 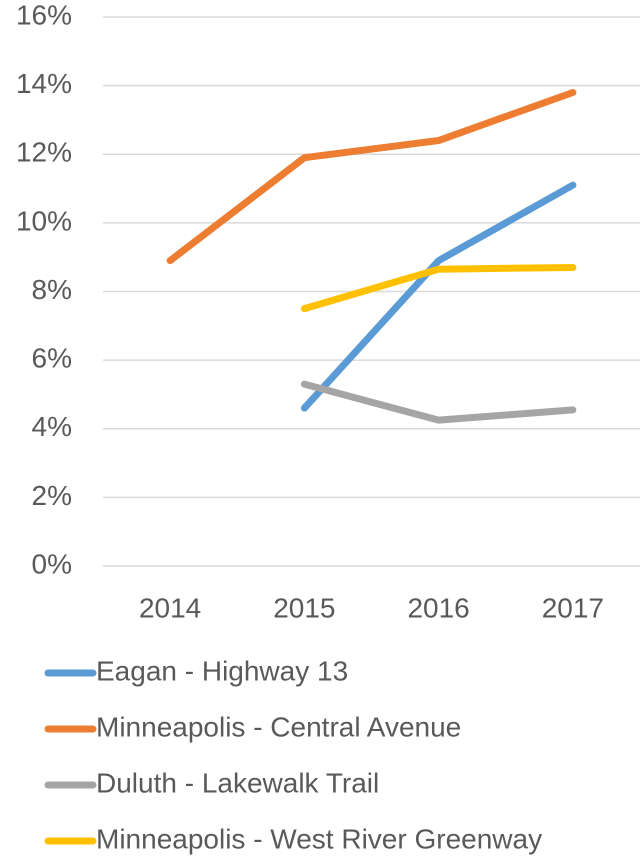 What do you see at coordinates (52, 495) in the screenshot?
I see `y-tick-label: 2%` at bounding box center [52, 495].